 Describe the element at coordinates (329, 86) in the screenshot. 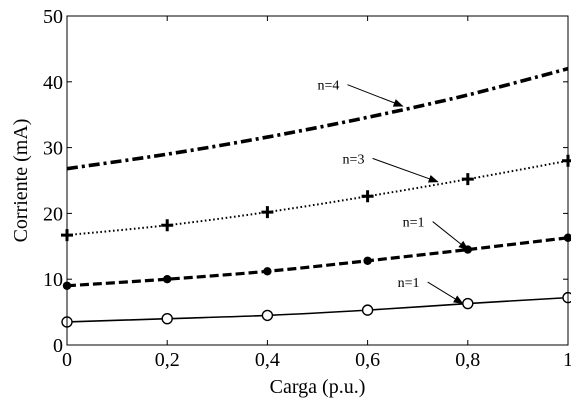

I see `annotation-label-1: n=4` at that location.